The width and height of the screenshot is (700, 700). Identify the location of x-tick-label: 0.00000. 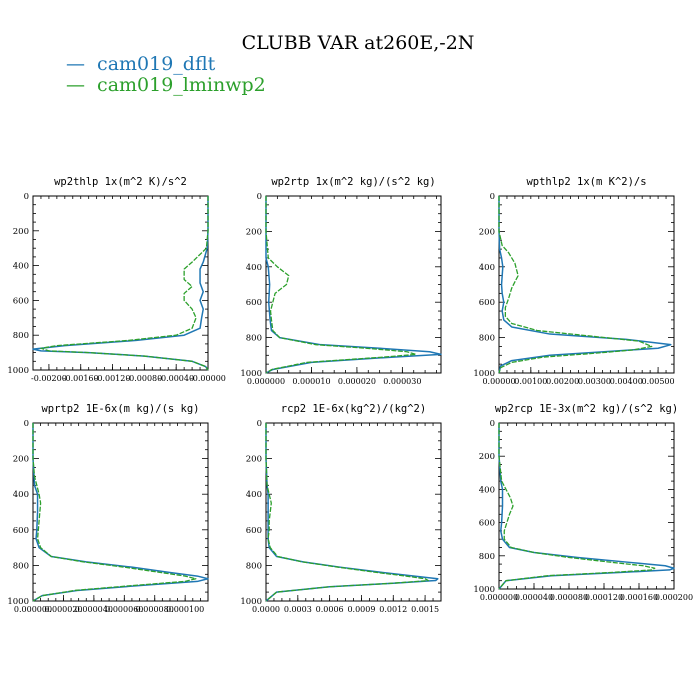
(498, 381).